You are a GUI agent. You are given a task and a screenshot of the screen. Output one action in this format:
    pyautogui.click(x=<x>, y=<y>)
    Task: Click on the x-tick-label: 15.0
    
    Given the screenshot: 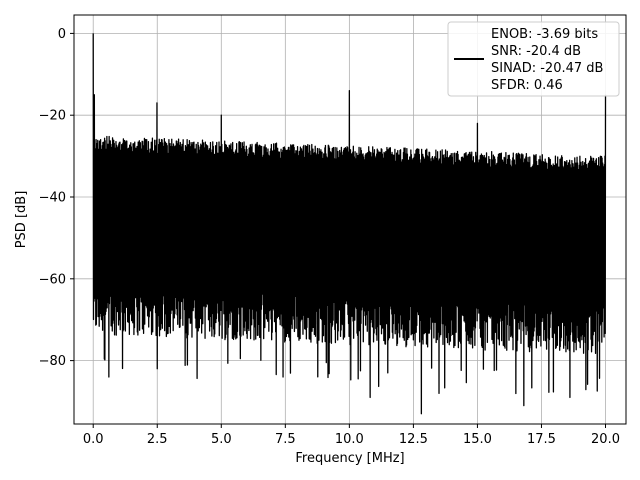 What is the action you would take?
    pyautogui.click(x=477, y=439)
    